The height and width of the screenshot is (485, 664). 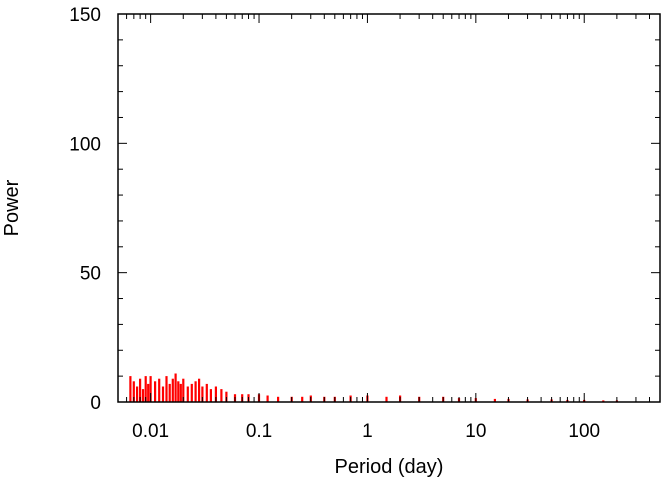 I want to click on x-tick-label-2: 1, so click(x=367, y=431).